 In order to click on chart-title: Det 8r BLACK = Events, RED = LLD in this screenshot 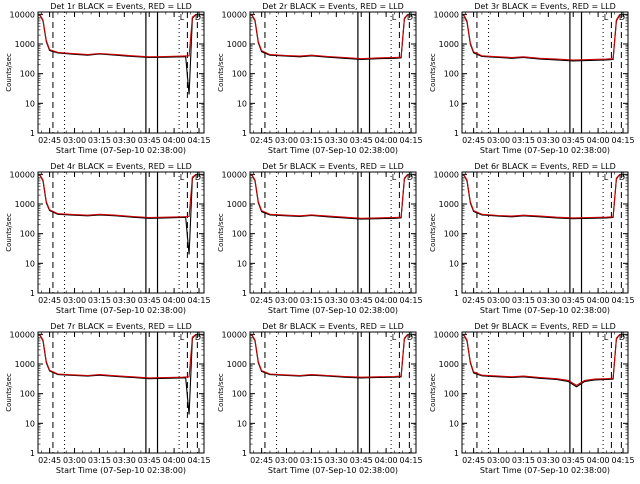, I will do `click(333, 326)`.